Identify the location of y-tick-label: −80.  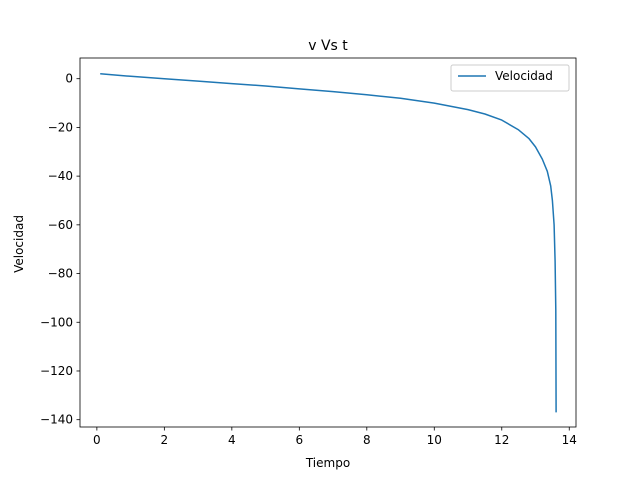
(60, 274).